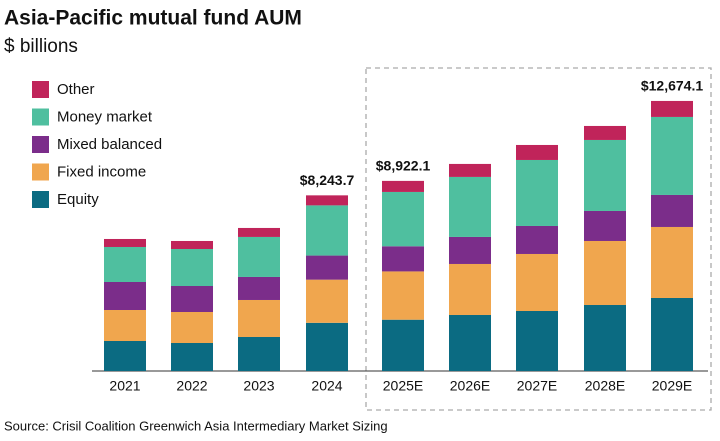 This screenshot has height=441, width=720. I want to click on x-tick-label: 2025E, so click(403, 386).